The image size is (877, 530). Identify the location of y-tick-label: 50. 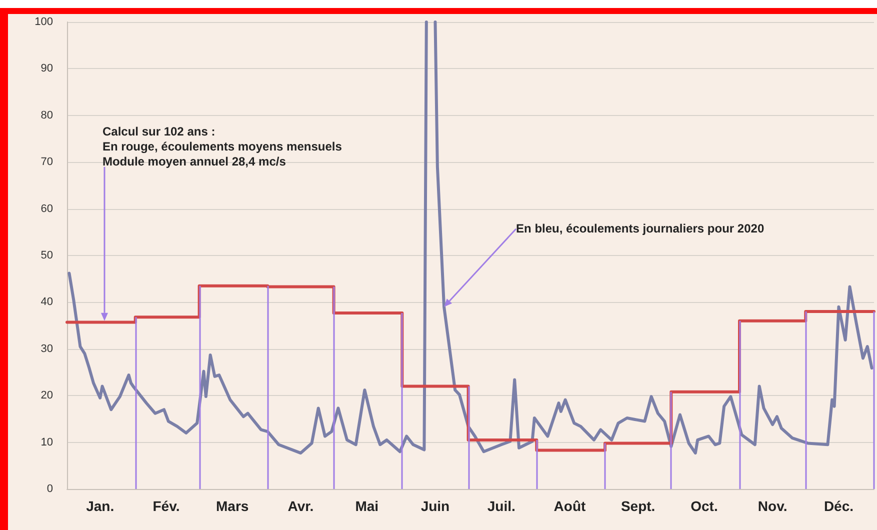
(46, 256).